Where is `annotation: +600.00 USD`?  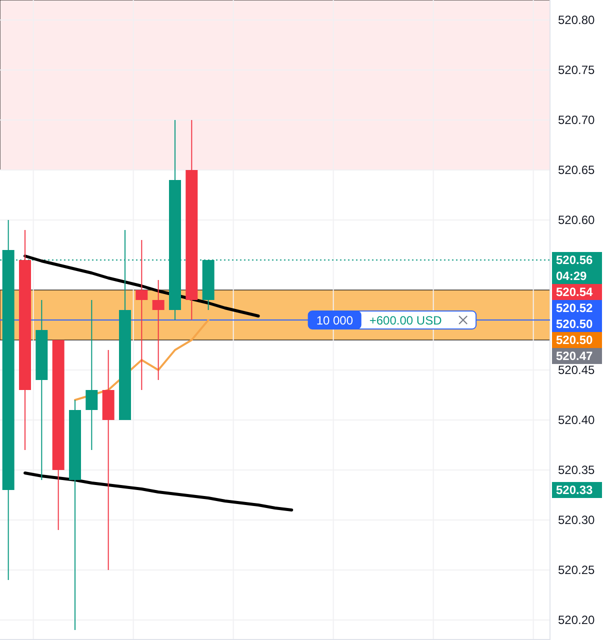
annotation: +600.00 USD is located at coordinates (405, 321).